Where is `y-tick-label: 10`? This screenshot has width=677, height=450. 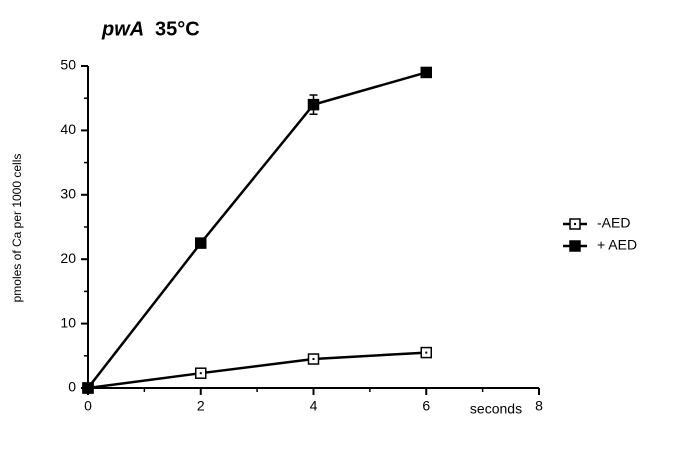 y-tick-label: 10 is located at coordinates (68, 322).